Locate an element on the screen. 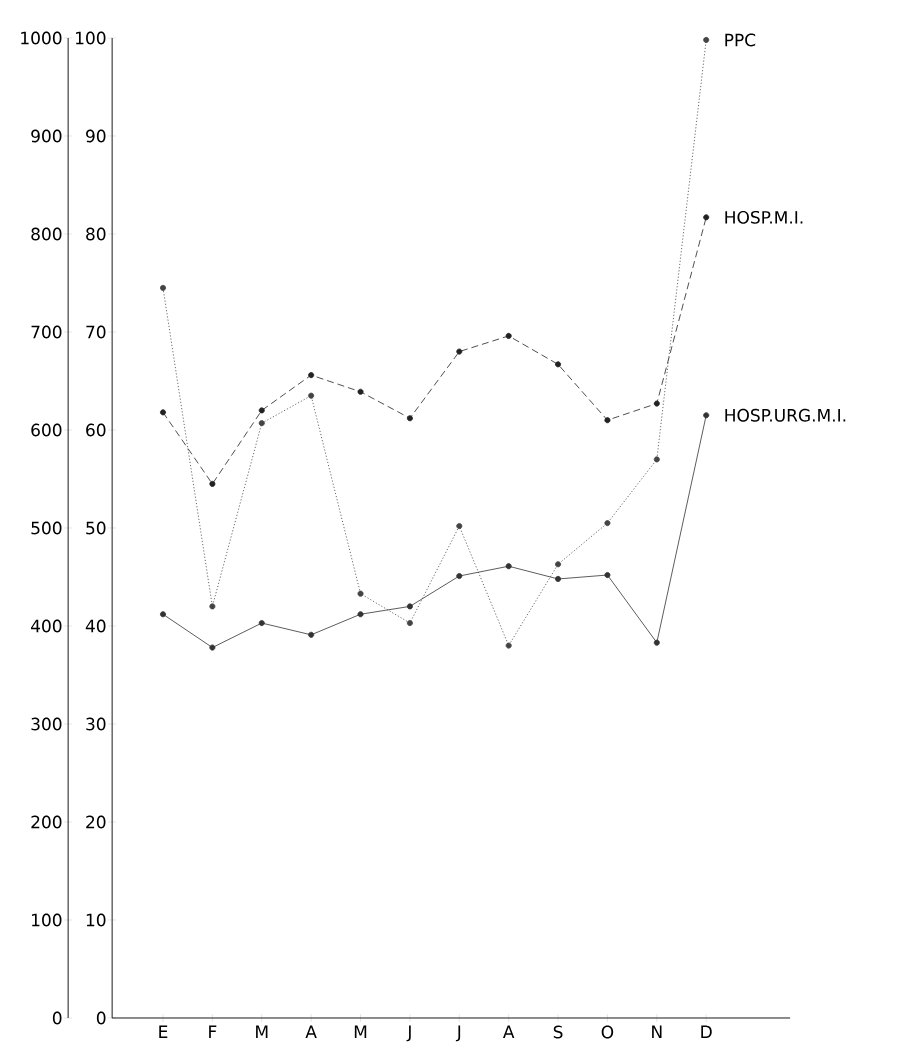 The image size is (911, 1058). x-tick-label: D is located at coordinates (706, 1031).